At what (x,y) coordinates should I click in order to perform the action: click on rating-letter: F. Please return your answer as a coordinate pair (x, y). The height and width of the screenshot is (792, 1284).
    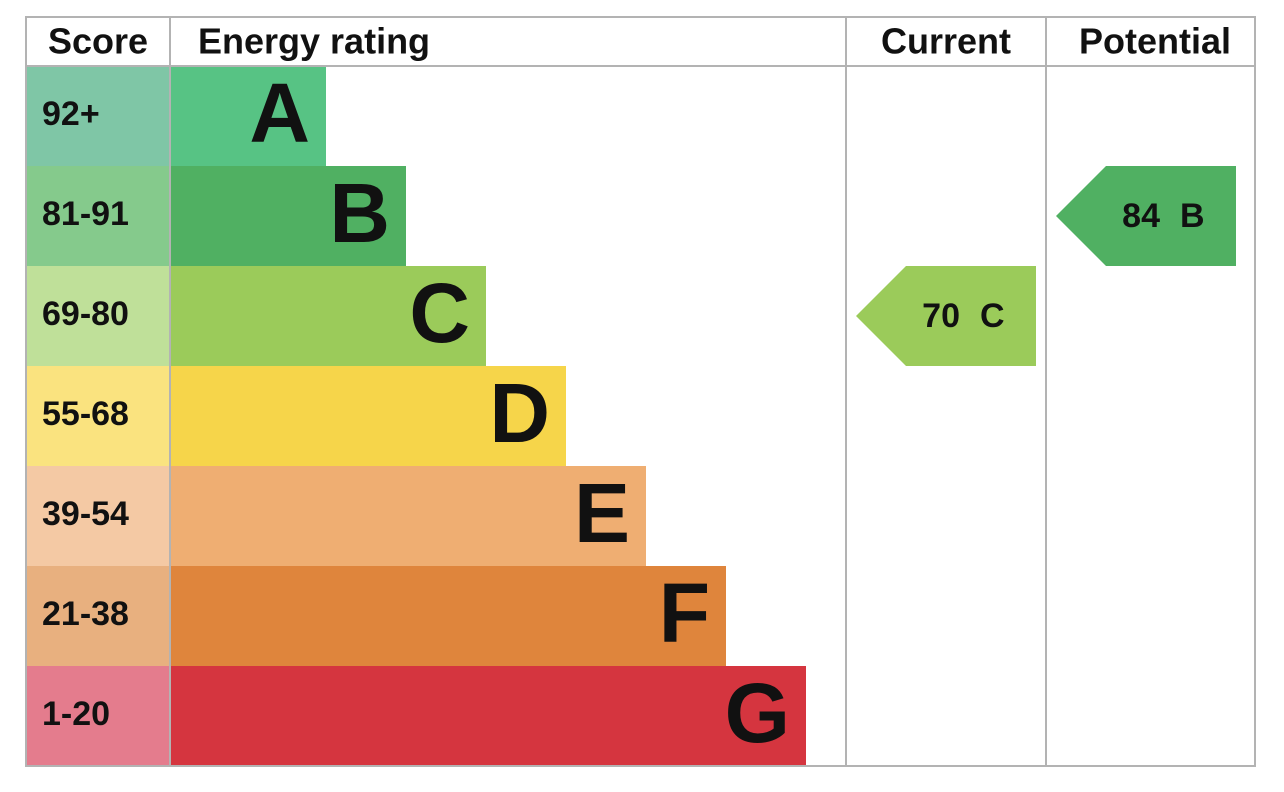
    Looking at the image, I should click on (684, 613).